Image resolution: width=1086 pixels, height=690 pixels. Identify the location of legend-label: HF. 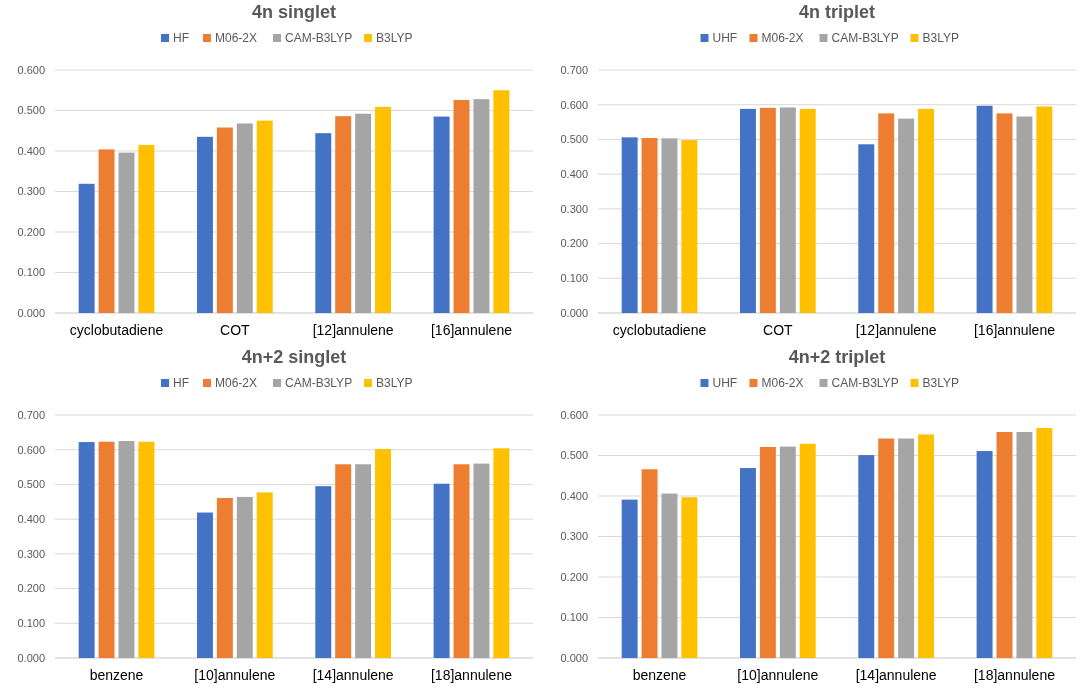
(181, 383).